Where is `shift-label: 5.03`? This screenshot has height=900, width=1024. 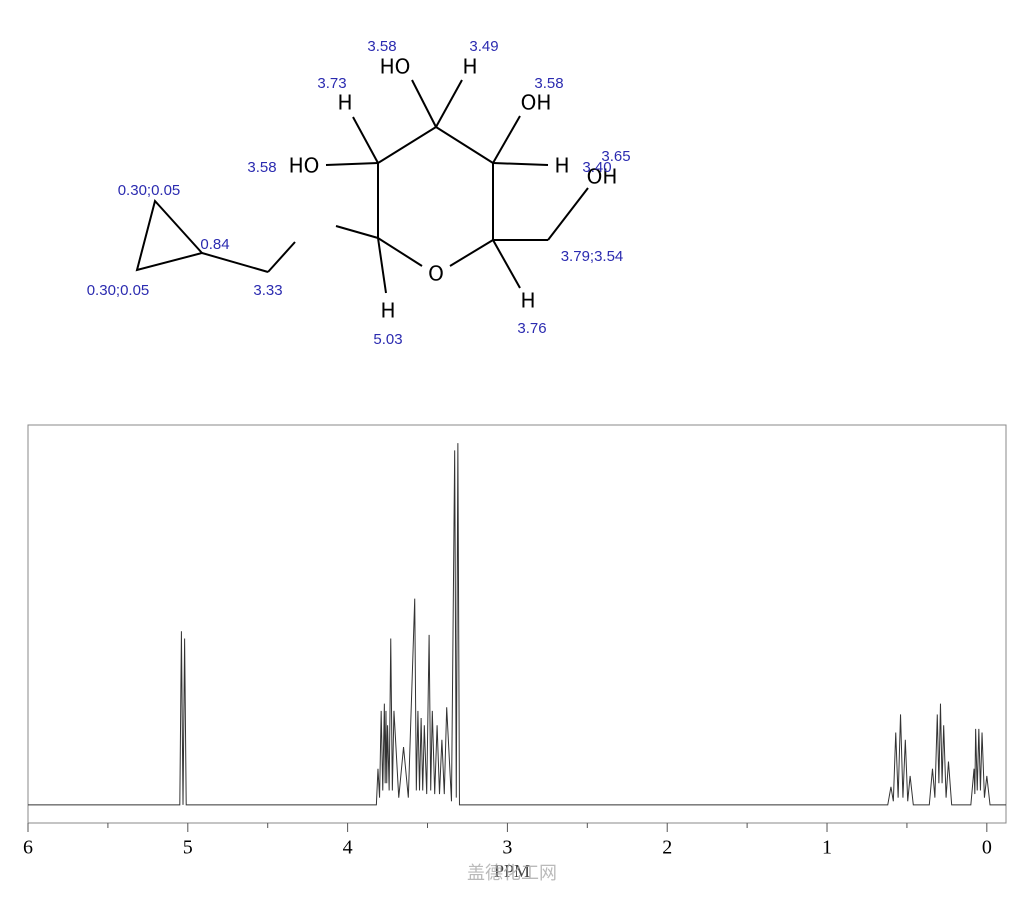
shift-label: 5.03 is located at coordinates (387, 339).